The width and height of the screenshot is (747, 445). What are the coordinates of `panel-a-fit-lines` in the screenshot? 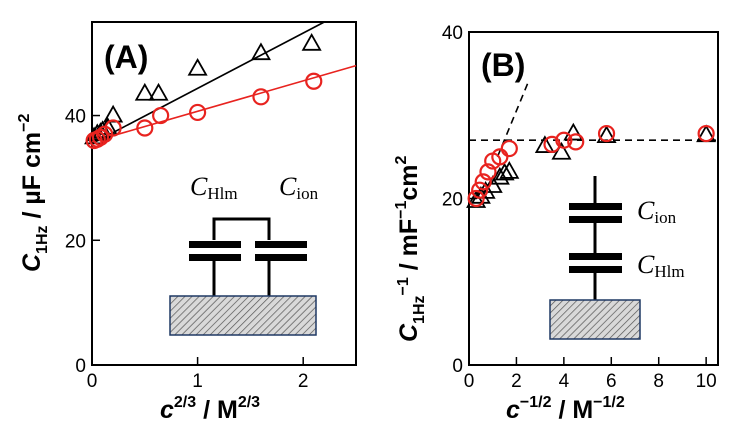 It's located at (224, 83).